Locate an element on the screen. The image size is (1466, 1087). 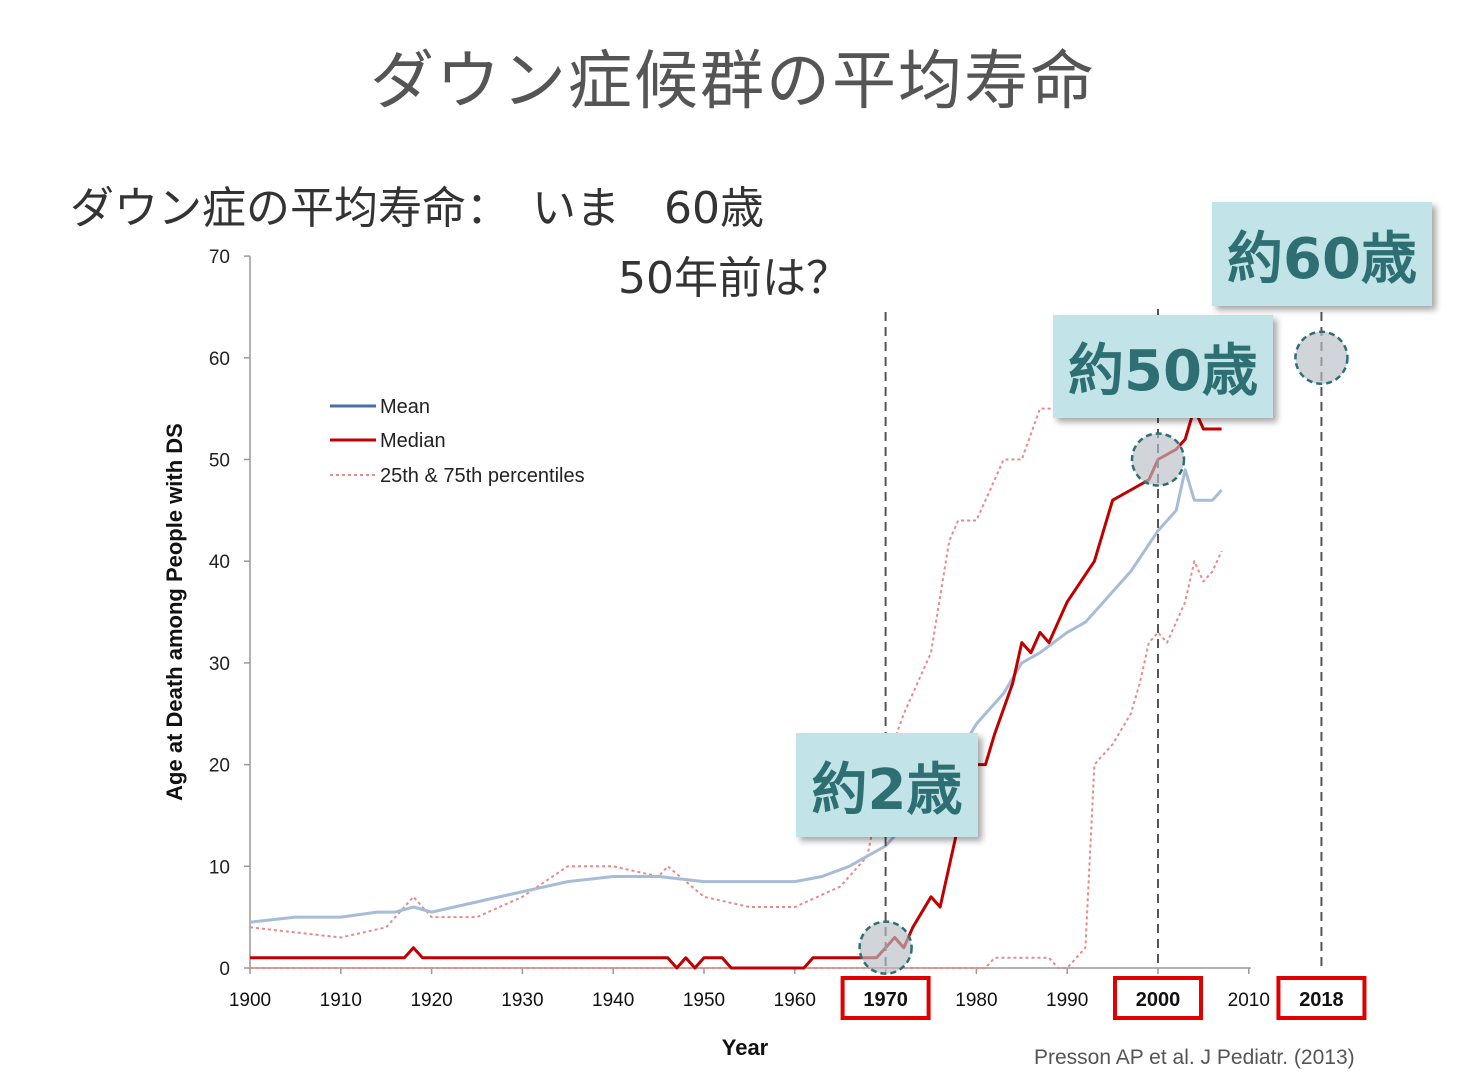
question-line-1: ダウン症の平均寿命： いま 60歳 is located at coordinates (417, 208).